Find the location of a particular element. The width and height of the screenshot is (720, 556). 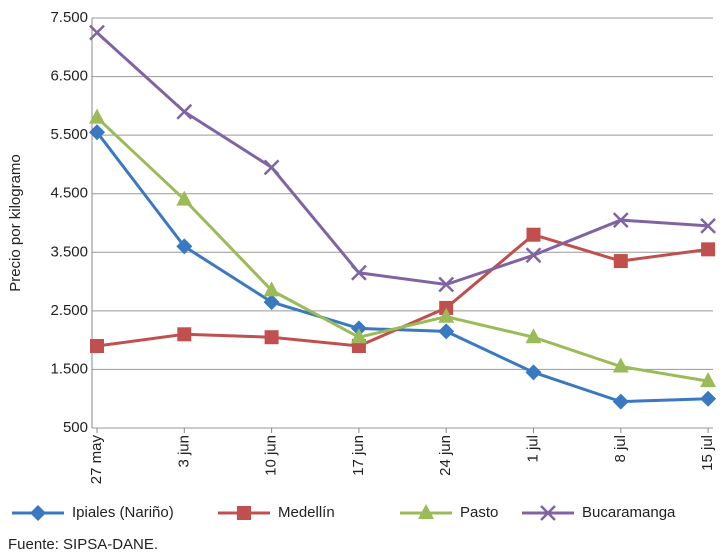

x-tick-label: 17 jun is located at coordinates (358, 455).